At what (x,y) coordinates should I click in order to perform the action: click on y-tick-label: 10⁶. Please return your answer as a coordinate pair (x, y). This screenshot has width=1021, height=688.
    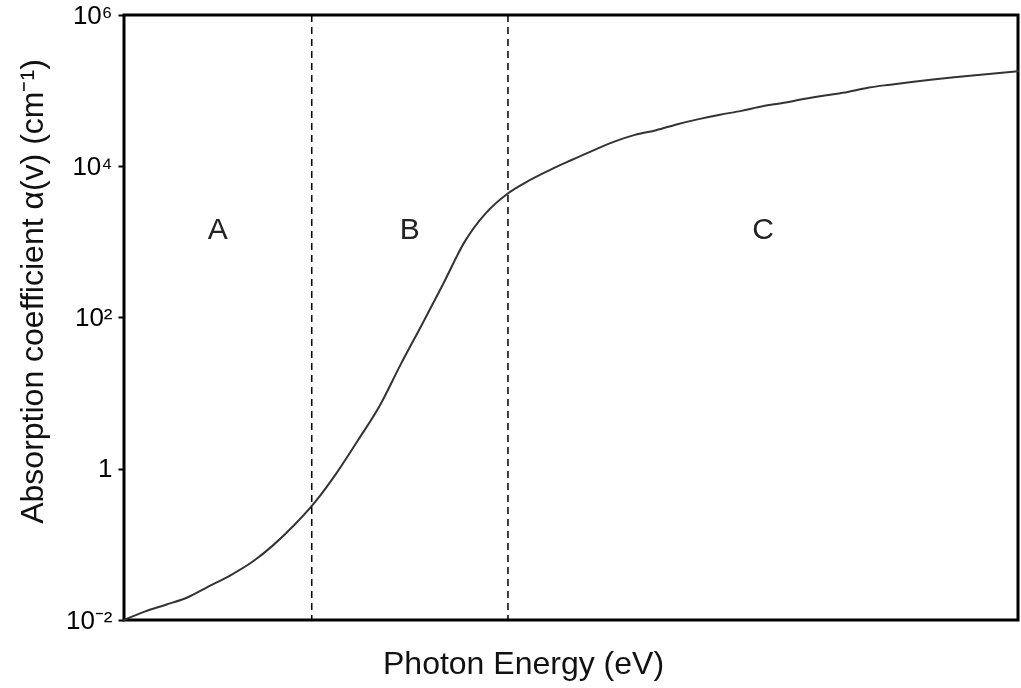
    Looking at the image, I should click on (92, 15).